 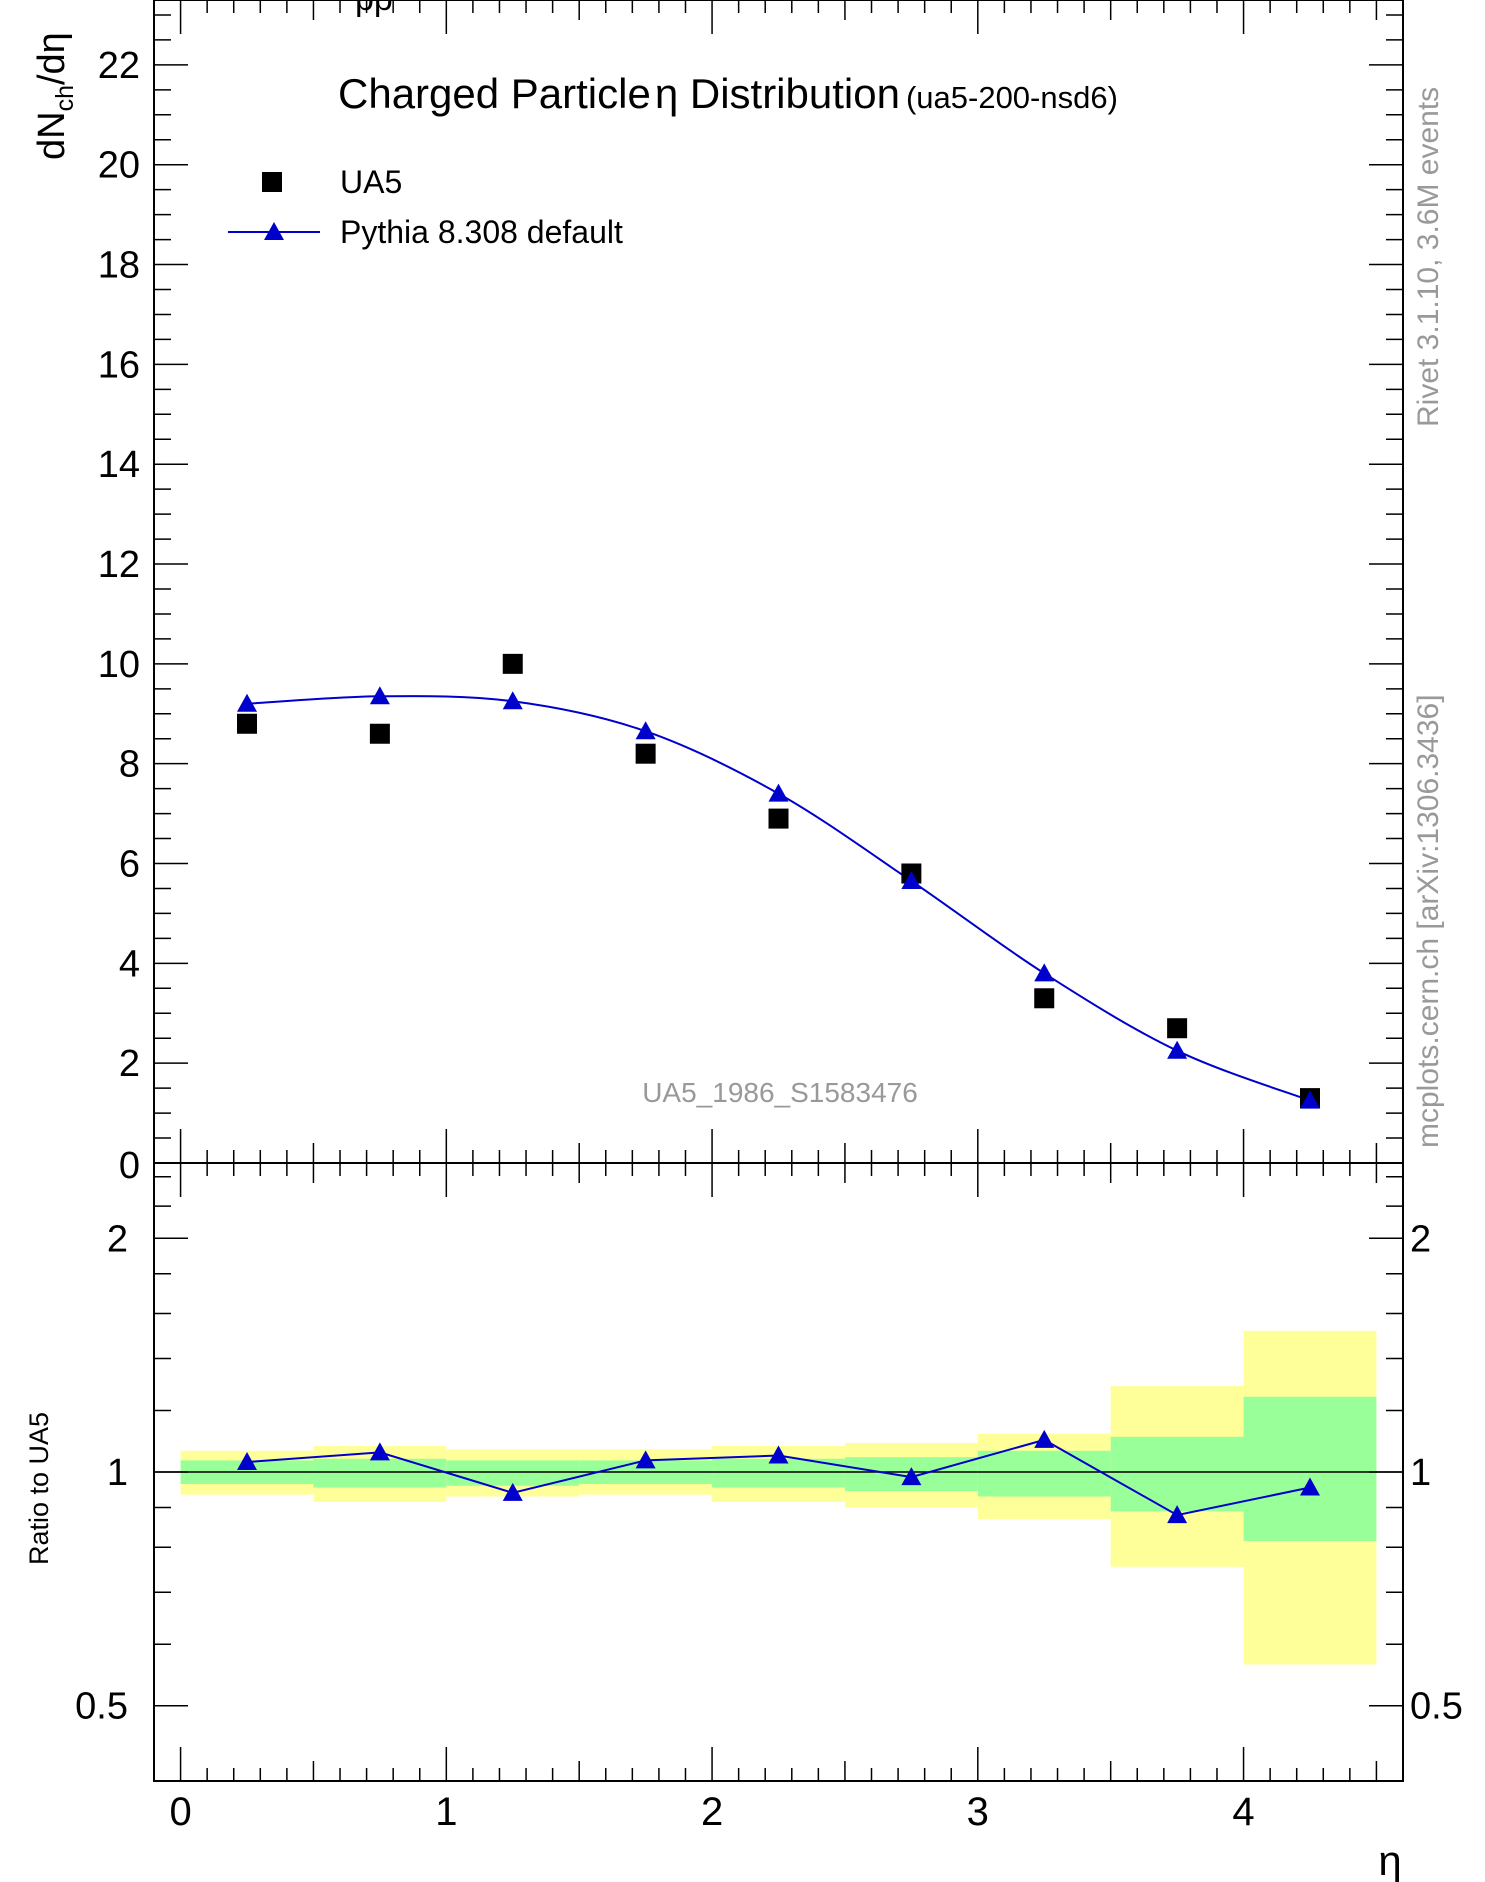 What do you see at coordinates (1420, 1473) in the screenshot?
I see `ratio-y-tick-label-right: 1` at bounding box center [1420, 1473].